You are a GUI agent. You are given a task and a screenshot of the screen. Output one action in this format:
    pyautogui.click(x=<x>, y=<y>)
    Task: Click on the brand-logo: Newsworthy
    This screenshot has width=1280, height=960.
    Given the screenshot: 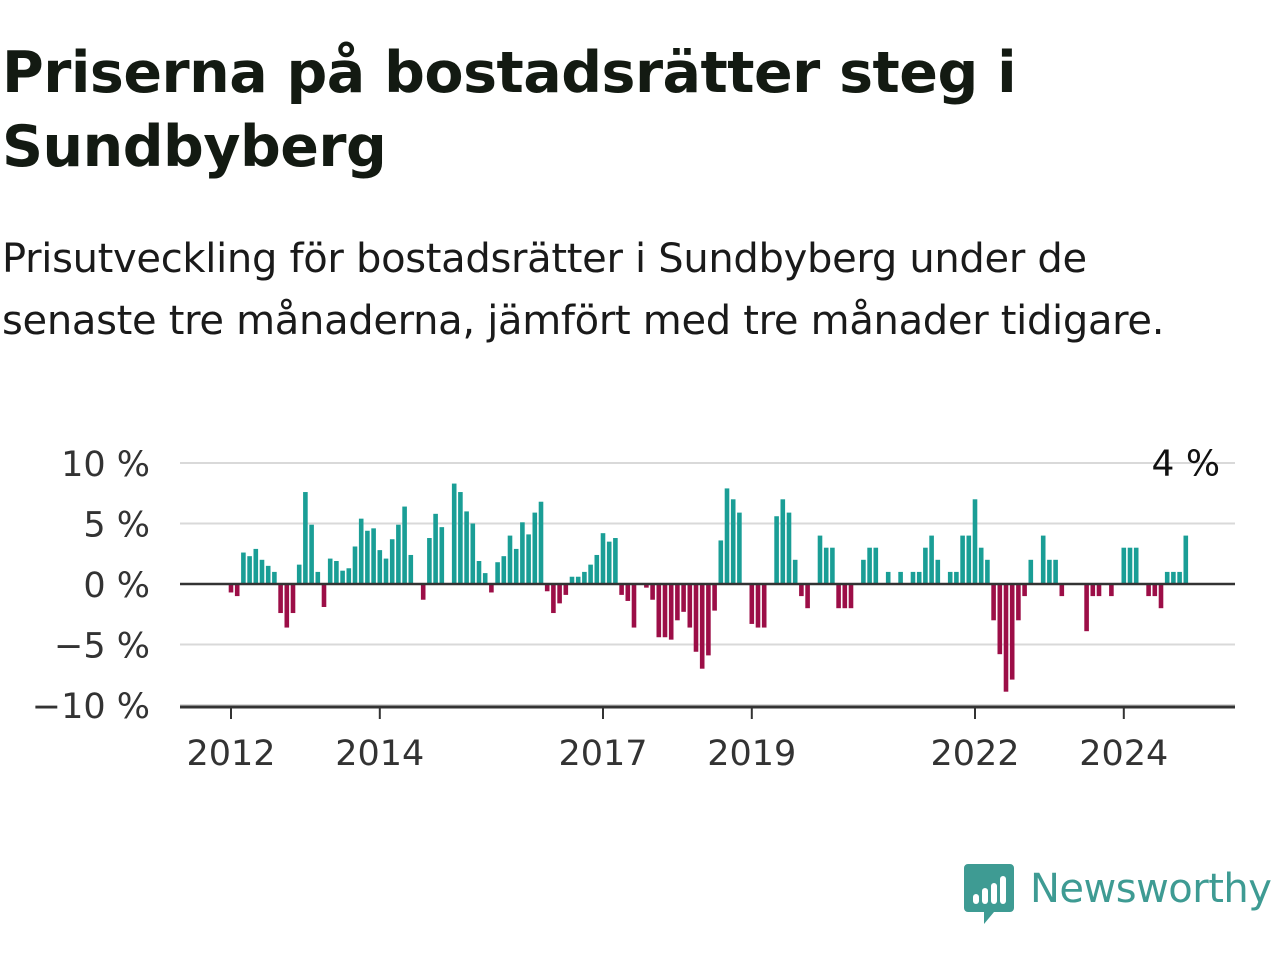 What is the action you would take?
    pyautogui.click(x=1118, y=895)
    